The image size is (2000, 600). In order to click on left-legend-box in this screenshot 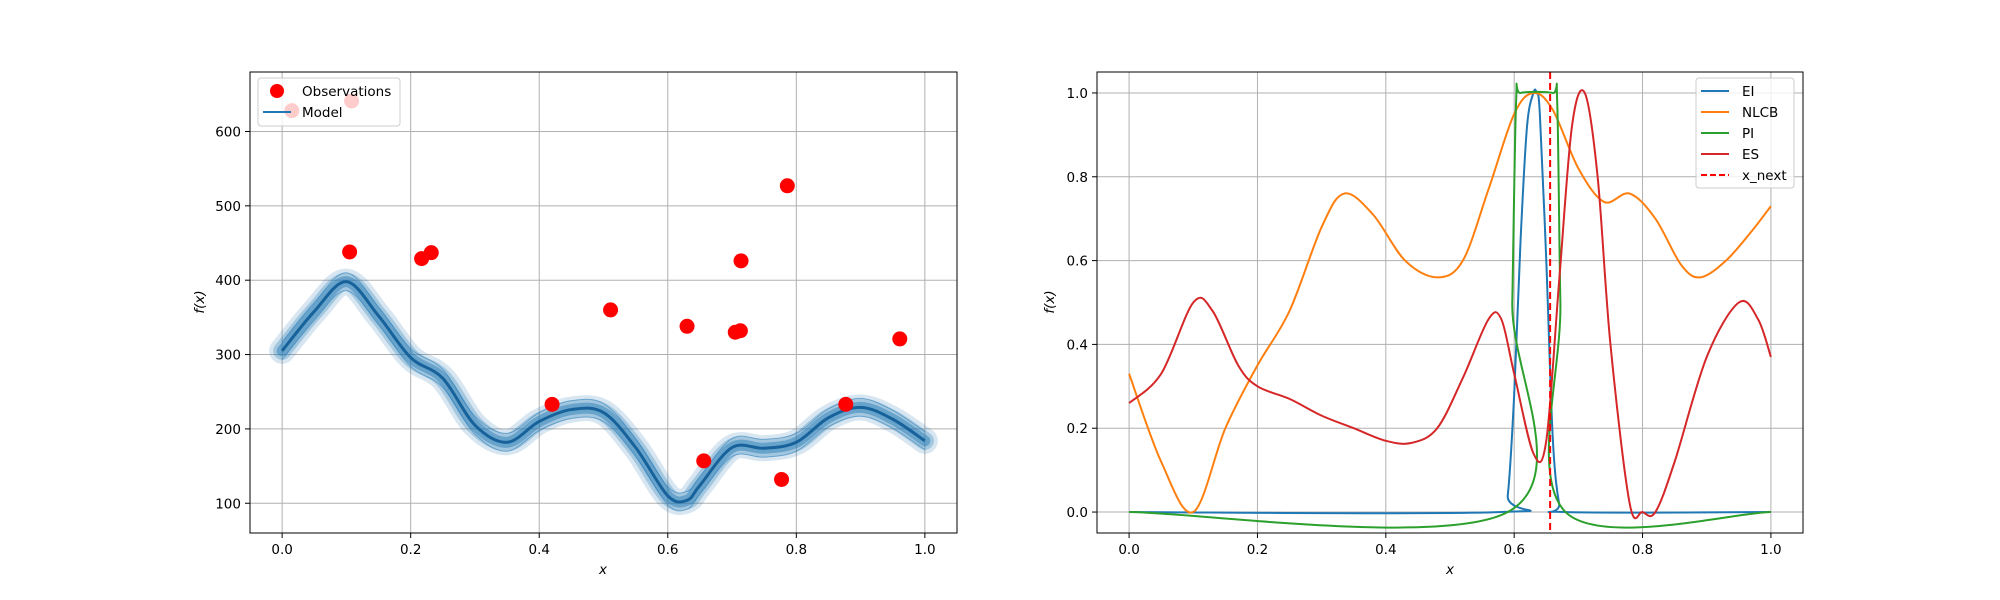, I will do `click(329, 102)`.